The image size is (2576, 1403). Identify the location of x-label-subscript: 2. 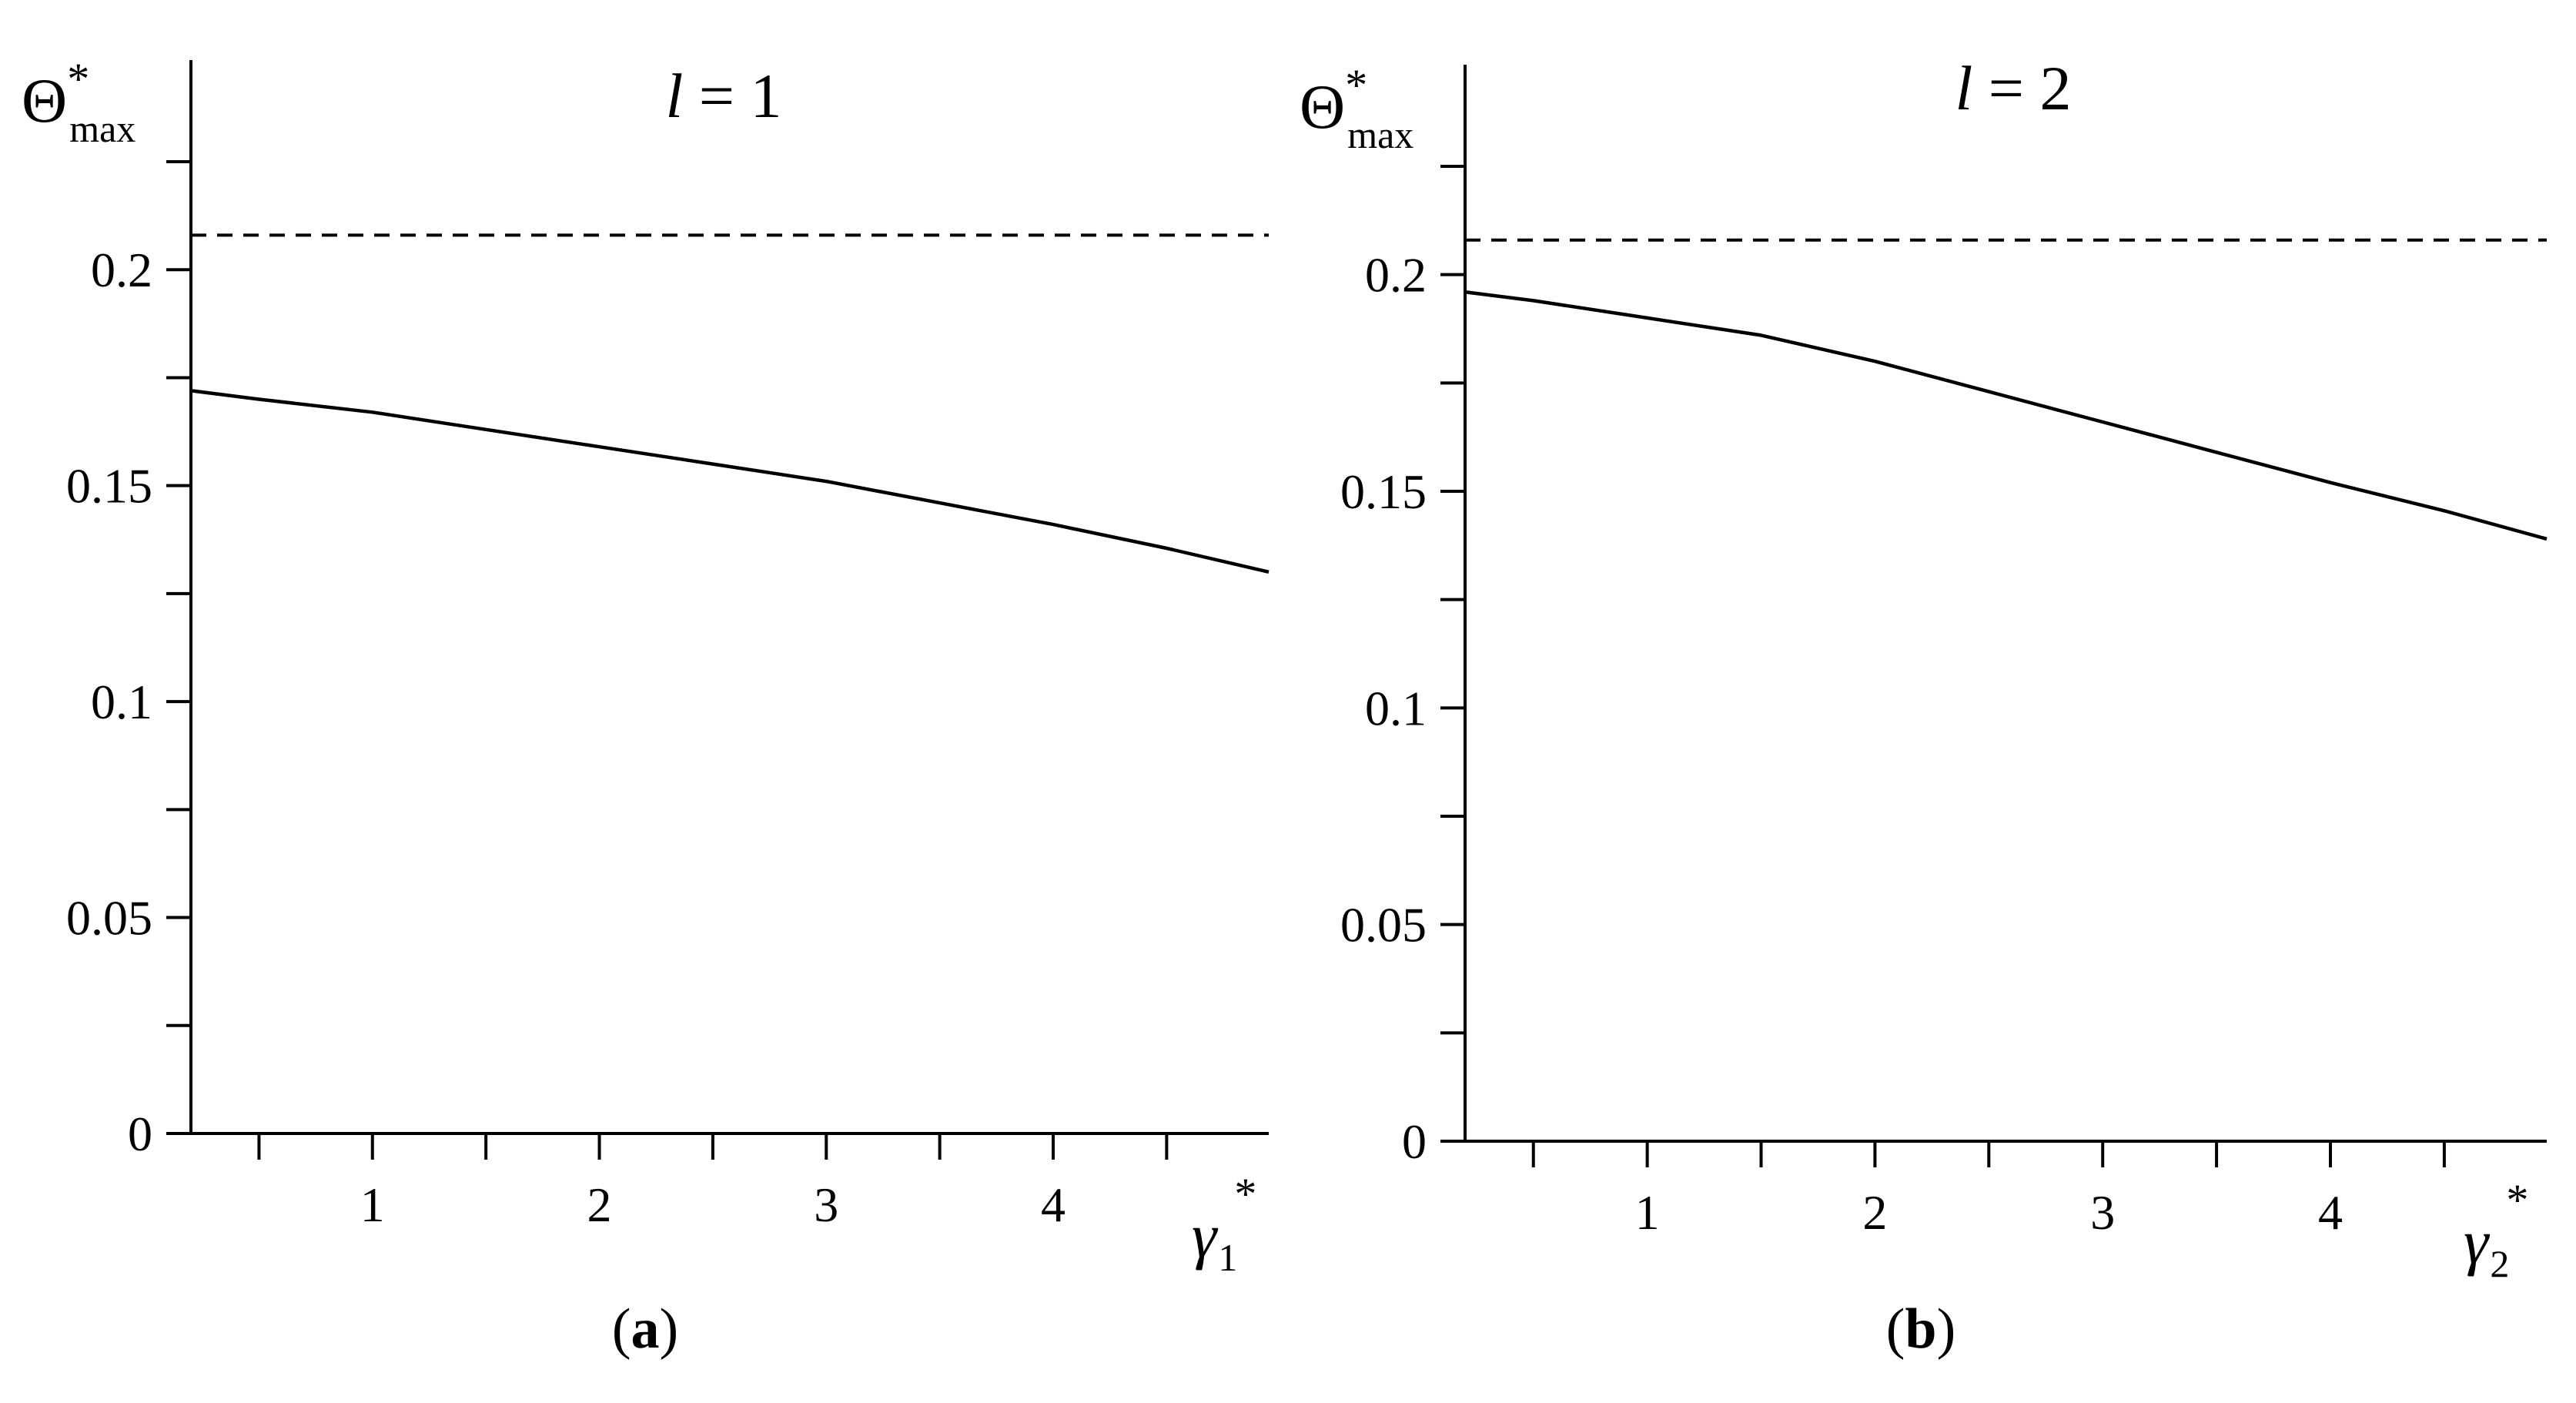
(2500, 1263).